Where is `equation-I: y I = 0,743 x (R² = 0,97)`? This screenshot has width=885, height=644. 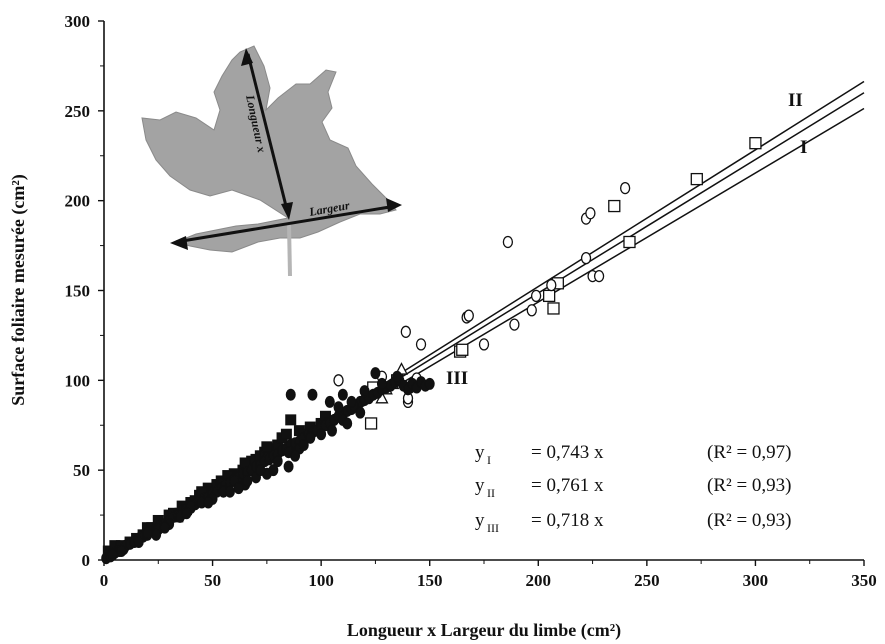
equation-I: y I = 0,743 x (R² = 0,97) is located at coordinates (633, 454).